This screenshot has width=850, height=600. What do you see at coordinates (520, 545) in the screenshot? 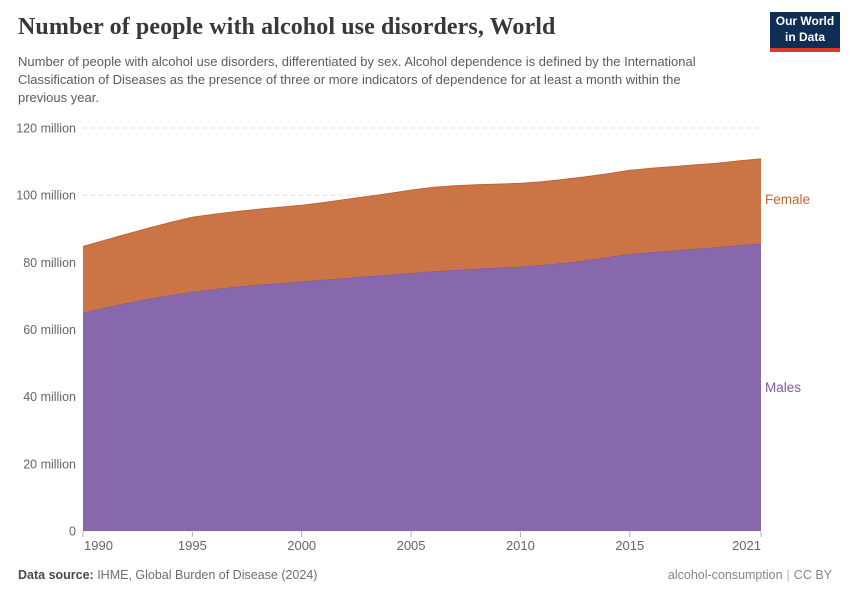
I see `x-axis-tick-label: 2010` at bounding box center [520, 545].